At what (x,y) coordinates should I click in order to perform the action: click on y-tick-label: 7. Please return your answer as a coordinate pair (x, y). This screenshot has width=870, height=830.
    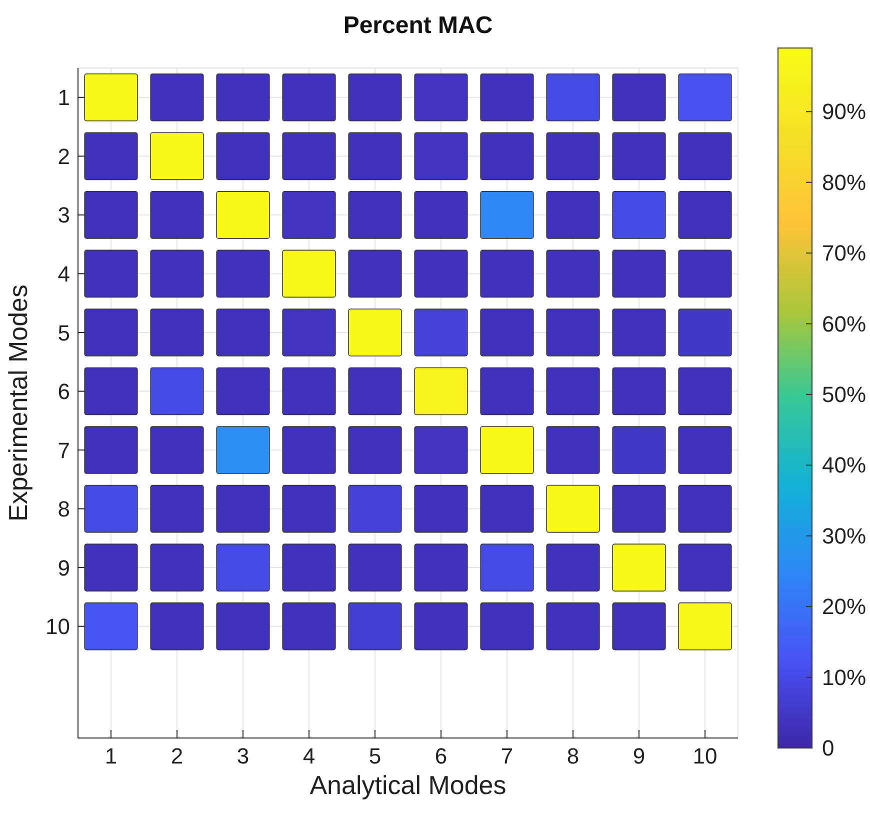
    Looking at the image, I should click on (64, 450).